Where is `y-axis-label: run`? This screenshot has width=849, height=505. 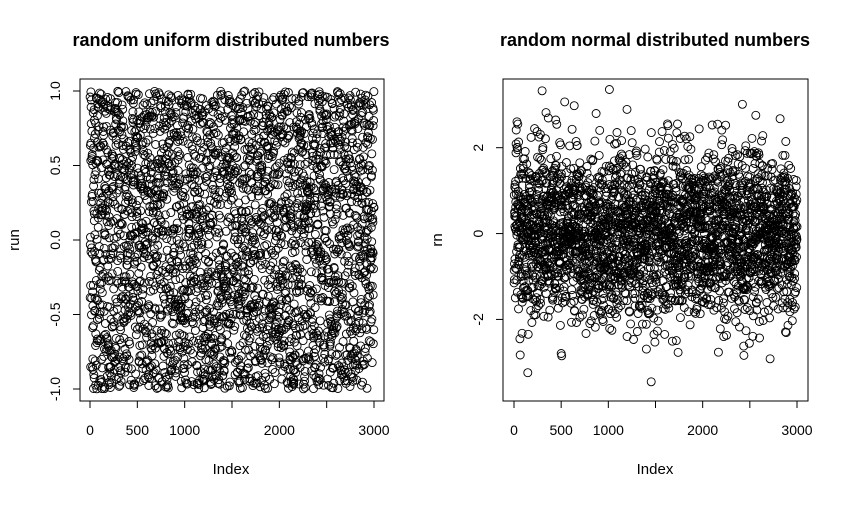 y-axis-label: run is located at coordinates (14, 240).